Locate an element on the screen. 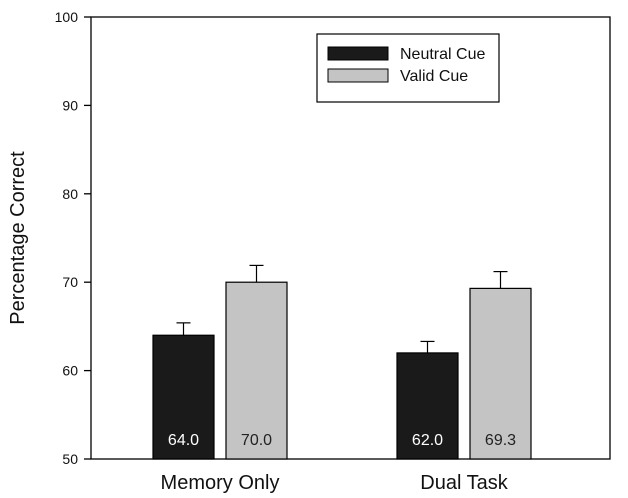 Image resolution: width=628 pixels, height=498 pixels. y-tick-label: 80 is located at coordinates (70, 194).